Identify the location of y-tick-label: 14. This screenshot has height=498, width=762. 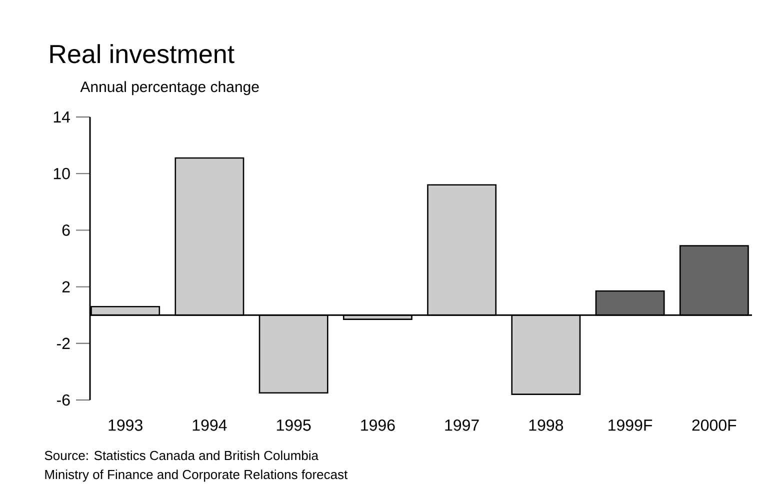
(62, 116).